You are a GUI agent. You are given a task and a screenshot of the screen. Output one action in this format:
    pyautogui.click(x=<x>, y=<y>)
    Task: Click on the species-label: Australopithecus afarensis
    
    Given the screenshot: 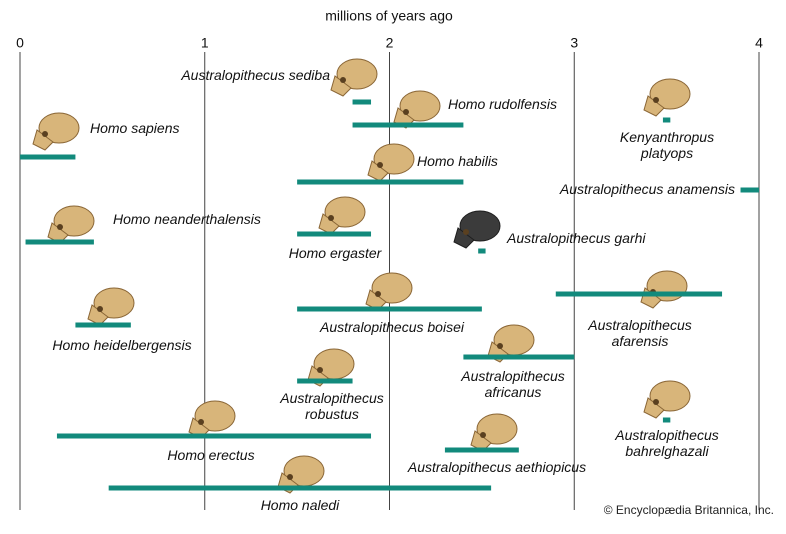 What is the action you would take?
    pyautogui.click(x=640, y=333)
    